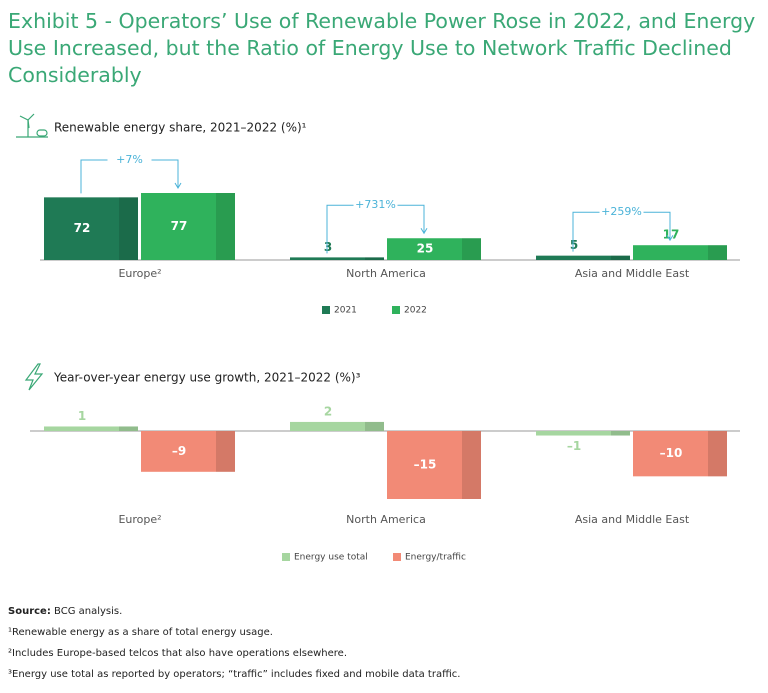 This screenshot has height=693, width=768. I want to click on annotation: +731%, so click(375, 204).